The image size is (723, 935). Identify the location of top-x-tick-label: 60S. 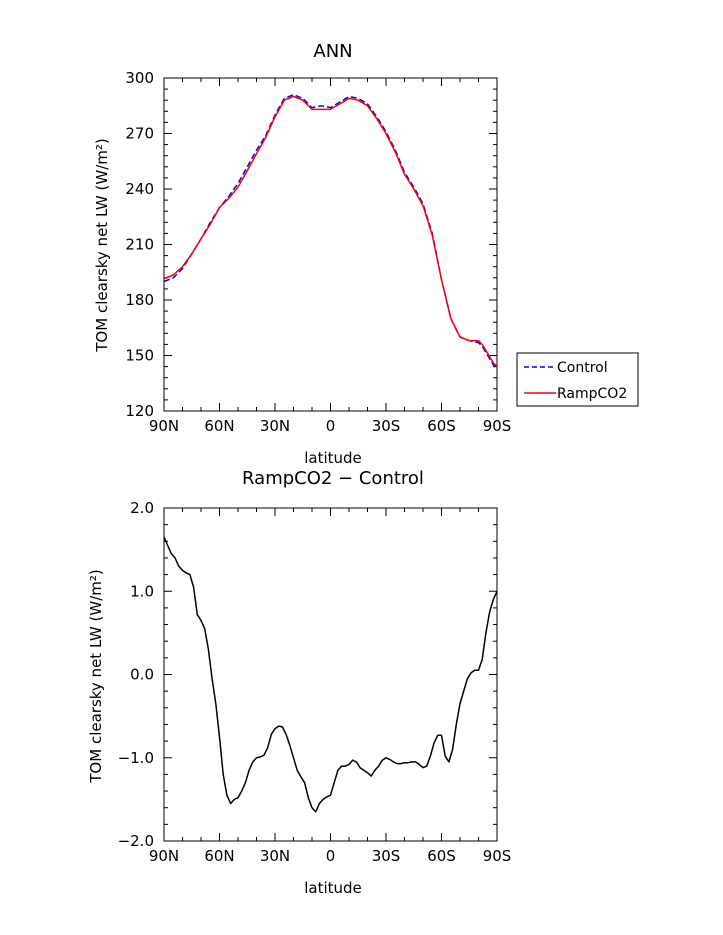
(441, 426).